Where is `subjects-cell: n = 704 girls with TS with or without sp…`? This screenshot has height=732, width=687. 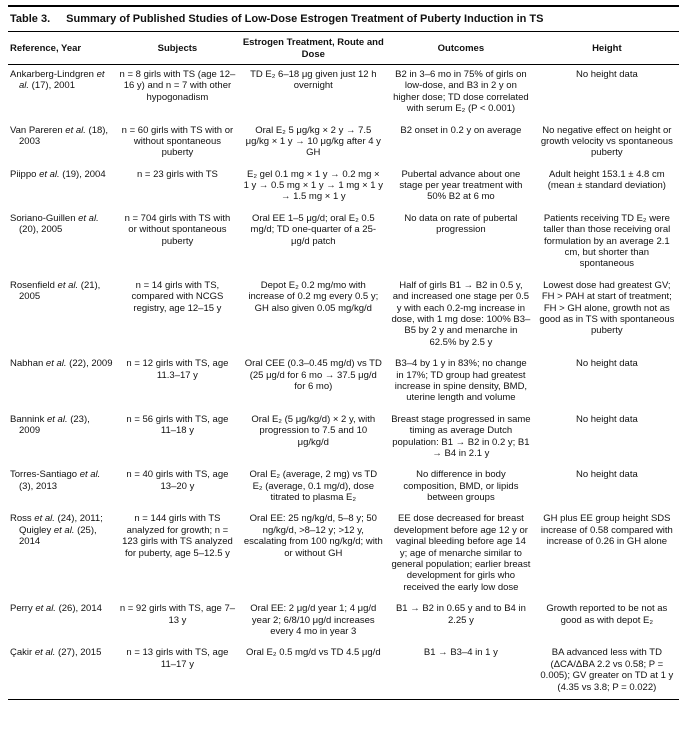 subjects-cell: n = 704 girls with TS with or without sp… is located at coordinates (177, 229).